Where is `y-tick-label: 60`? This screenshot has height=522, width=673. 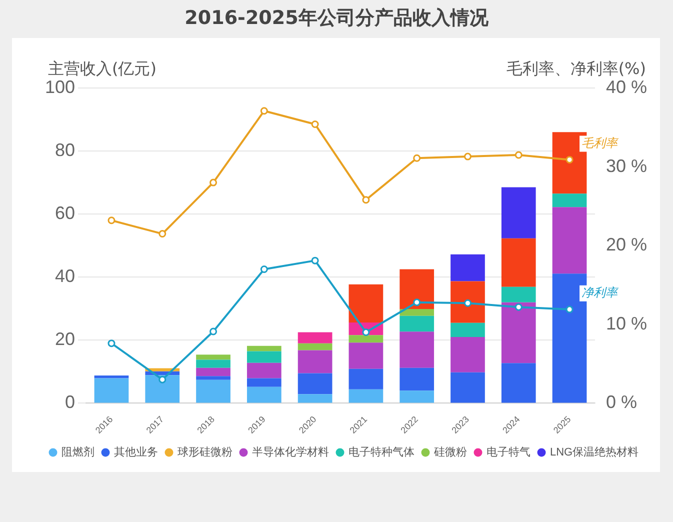 y-tick-label: 60 is located at coordinates (65, 213).